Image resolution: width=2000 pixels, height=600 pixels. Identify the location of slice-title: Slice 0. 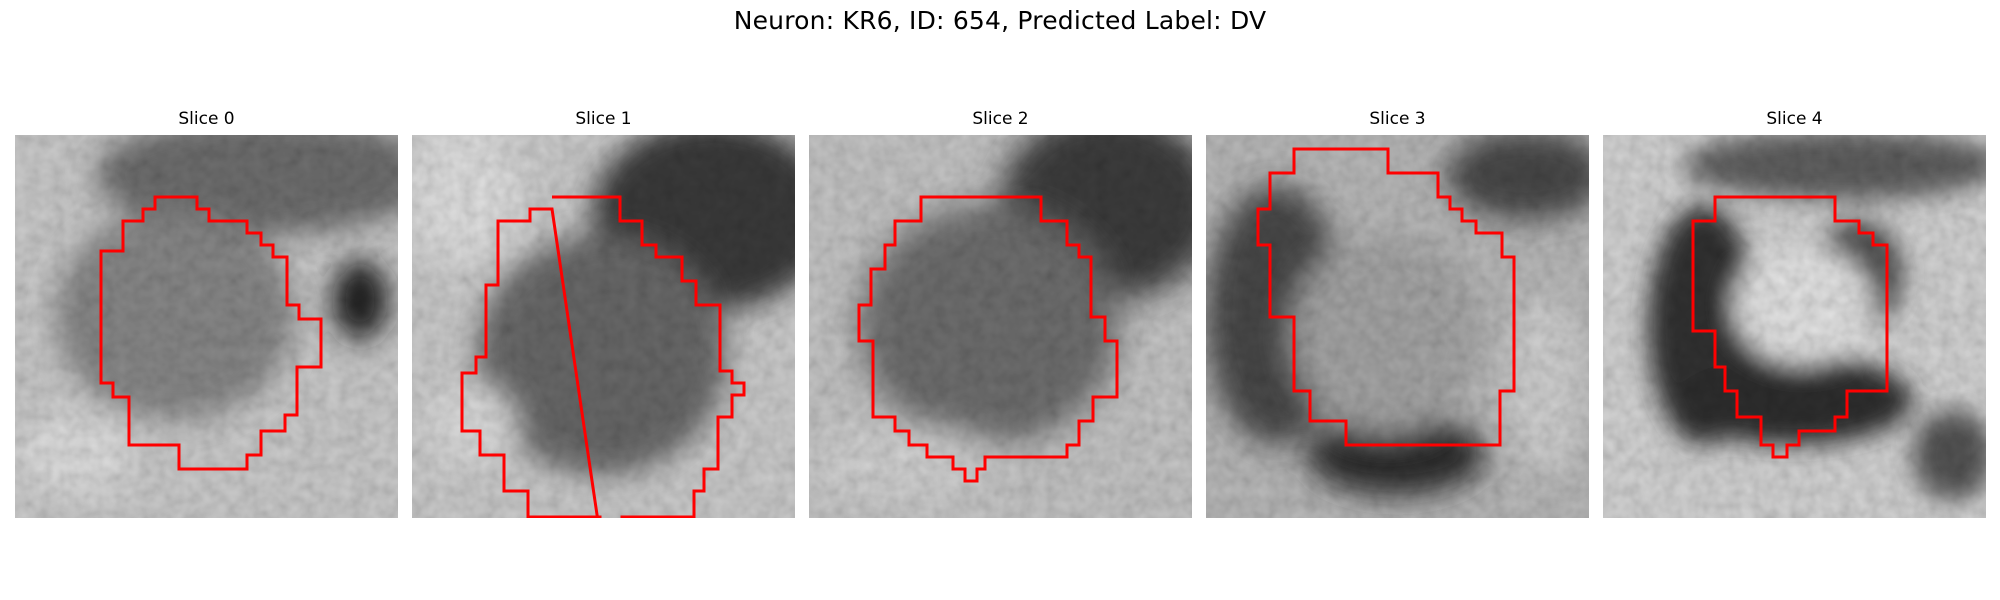
(206, 119).